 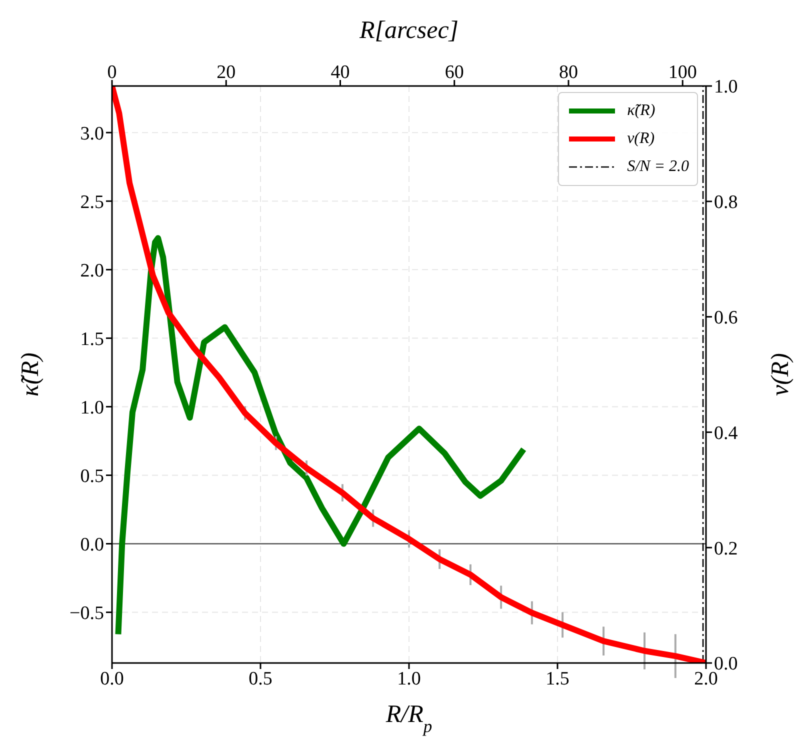 What do you see at coordinates (408, 718) in the screenshot?
I see `x-axis-title: R/R$_{p}$` at bounding box center [408, 718].